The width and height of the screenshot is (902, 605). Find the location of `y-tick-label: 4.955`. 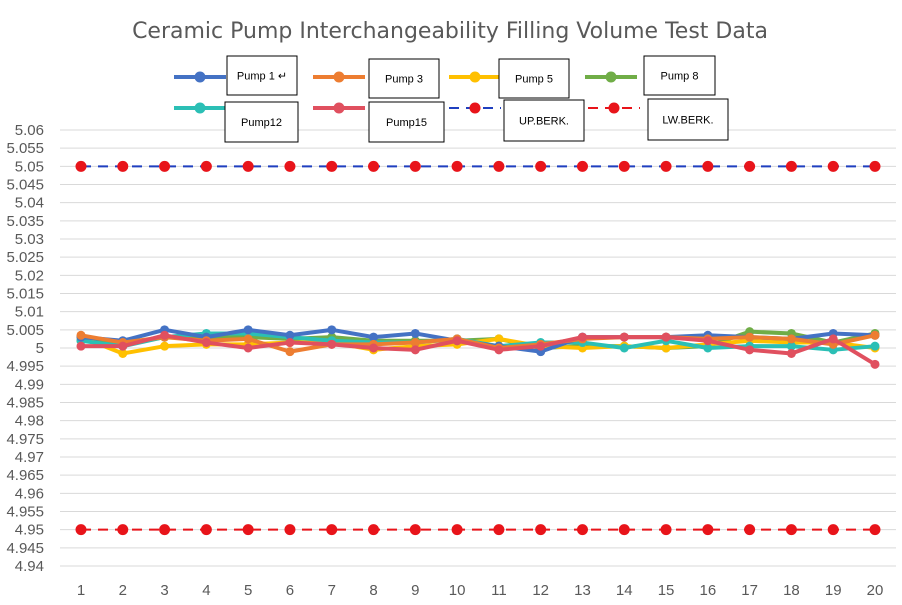

y-tick-label: 4.955 is located at coordinates (25, 512).